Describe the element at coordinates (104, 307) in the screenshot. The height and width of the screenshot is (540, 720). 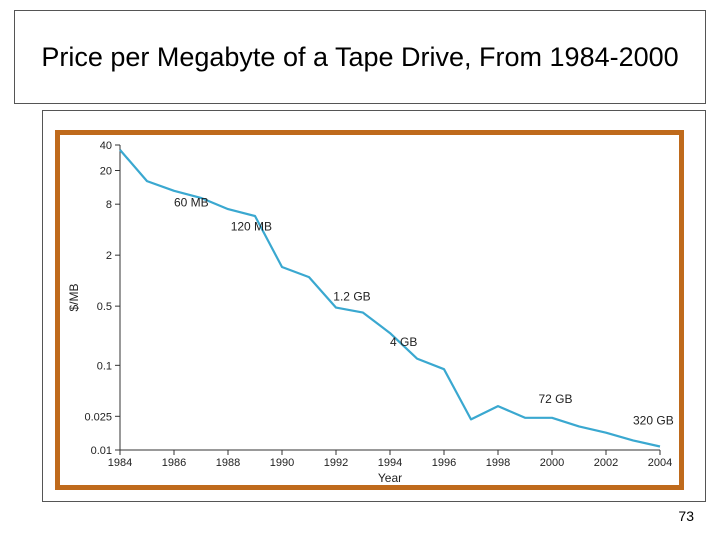
I see `y-tick-label: 0.5` at that location.